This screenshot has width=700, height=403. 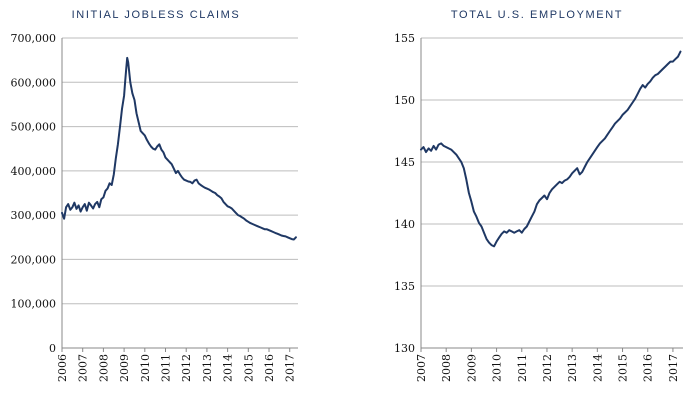 I want to click on employment-y-tick-label: 150, so click(x=404, y=100).